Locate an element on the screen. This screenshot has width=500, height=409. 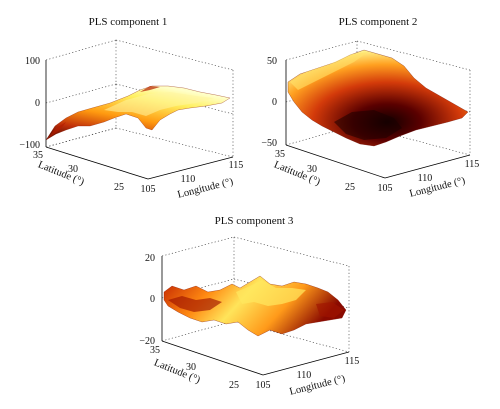
y-axis-label: Latitude (°) is located at coordinates (61, 173).